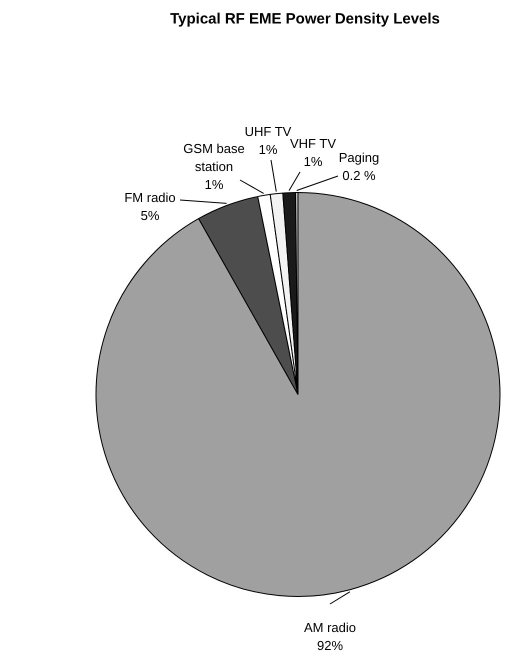 This screenshot has height=659, width=507. Describe the element at coordinates (313, 144) in the screenshot. I see `slice-label: VHF TV` at that location.